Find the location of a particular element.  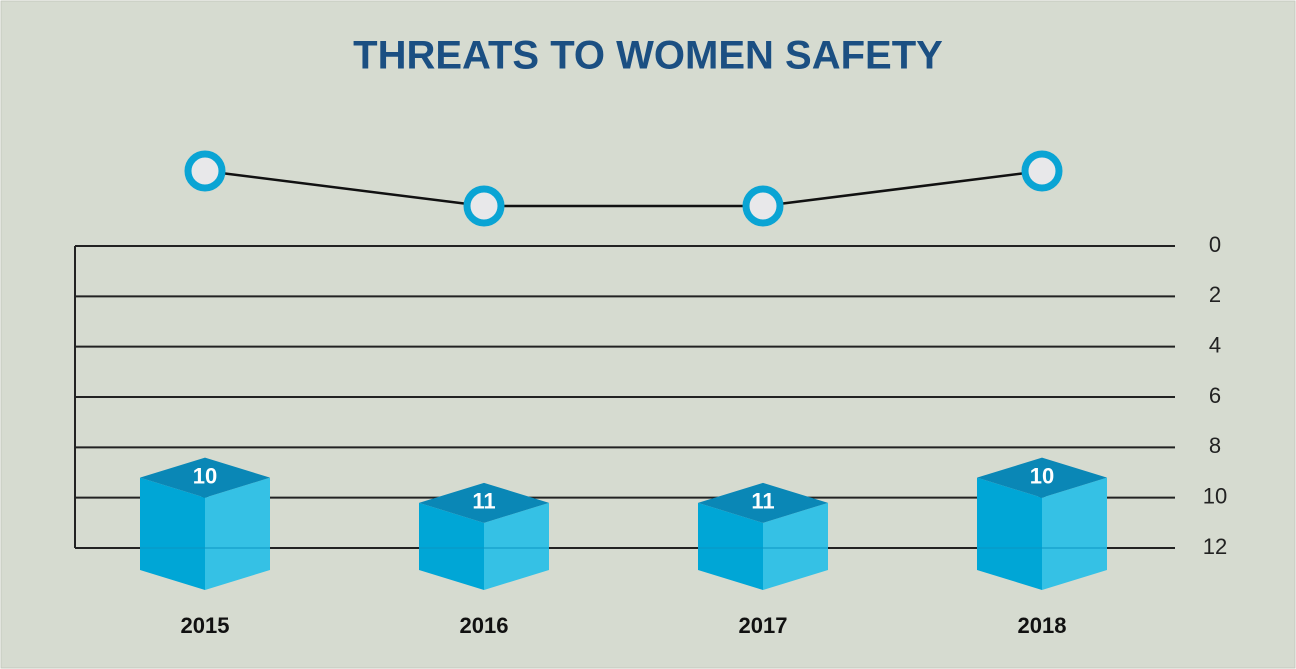

x-tick-label: 2016 is located at coordinates (484, 625).